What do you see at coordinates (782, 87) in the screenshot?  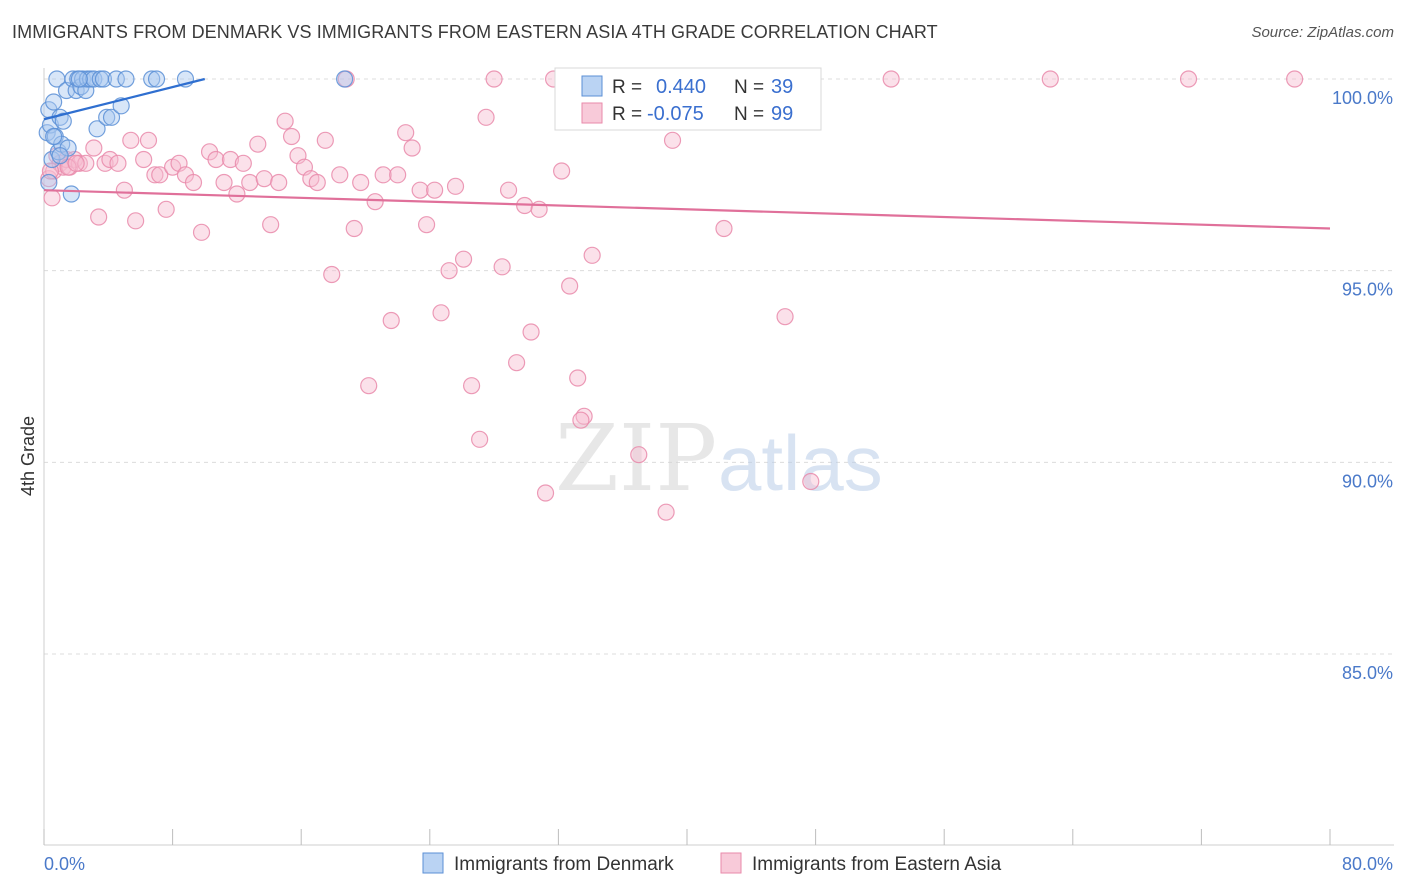 I see `stats-n-value-denmark: 39` at bounding box center [782, 87].